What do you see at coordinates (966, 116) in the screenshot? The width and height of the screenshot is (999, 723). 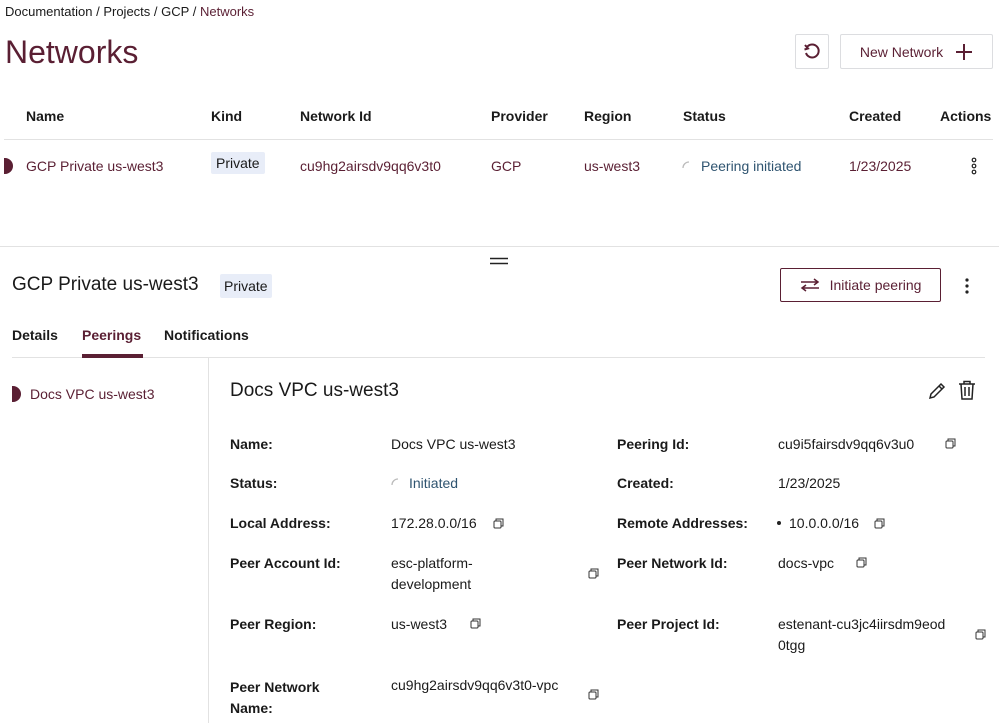 I see `column-header-actions: Actions` at bounding box center [966, 116].